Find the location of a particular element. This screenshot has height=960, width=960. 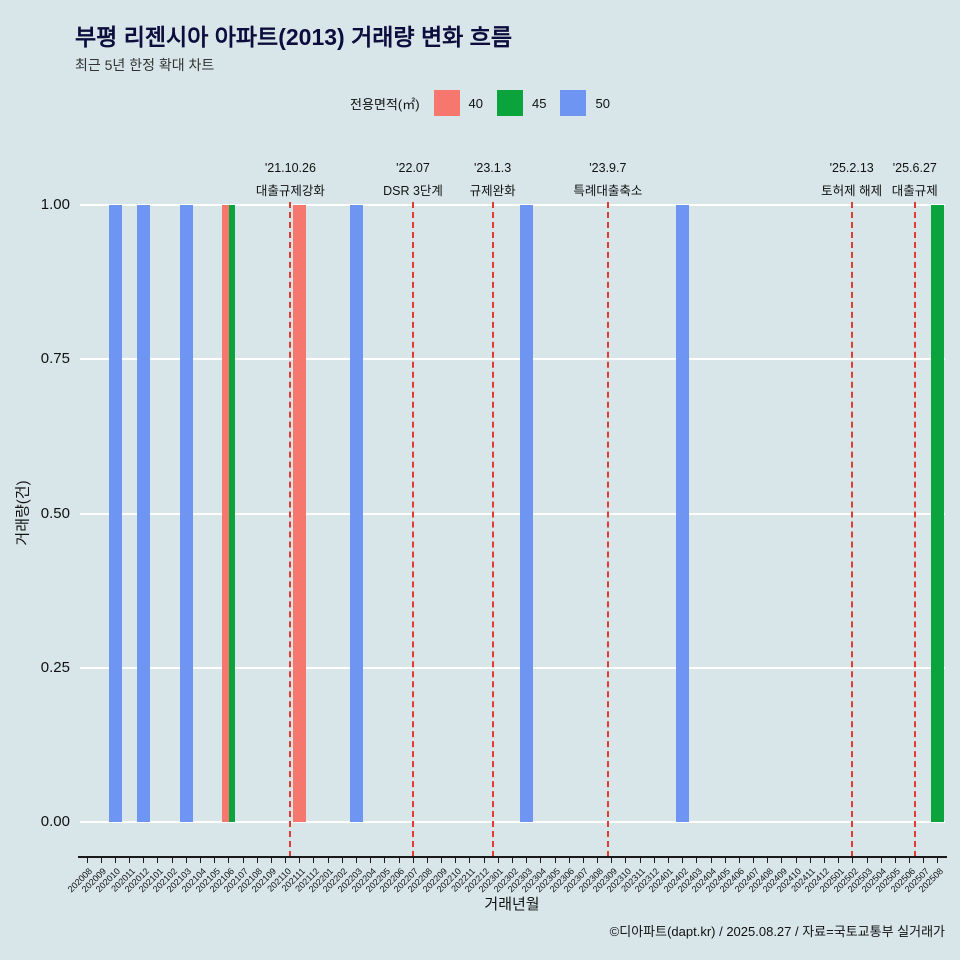

legend-item-45: 45 is located at coordinates (521, 103).